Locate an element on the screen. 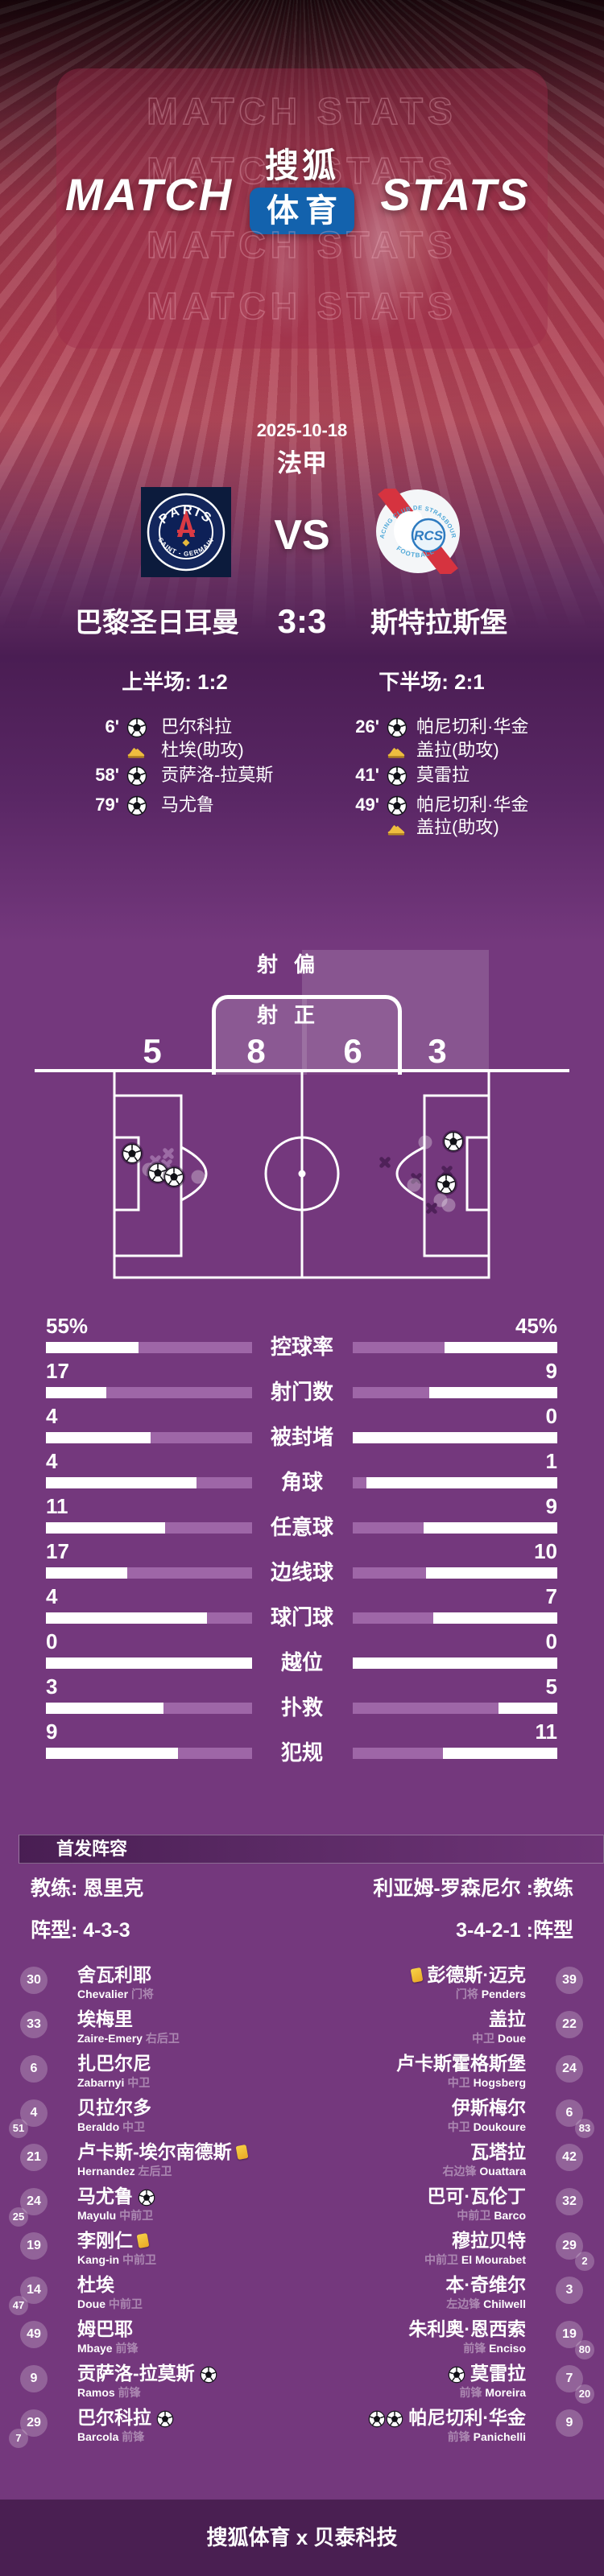 The width and height of the screenshot is (604, 2576). home-player-row: 33 埃梅里 Zaire-Emery 右后卫 is located at coordinates (302, 2029).